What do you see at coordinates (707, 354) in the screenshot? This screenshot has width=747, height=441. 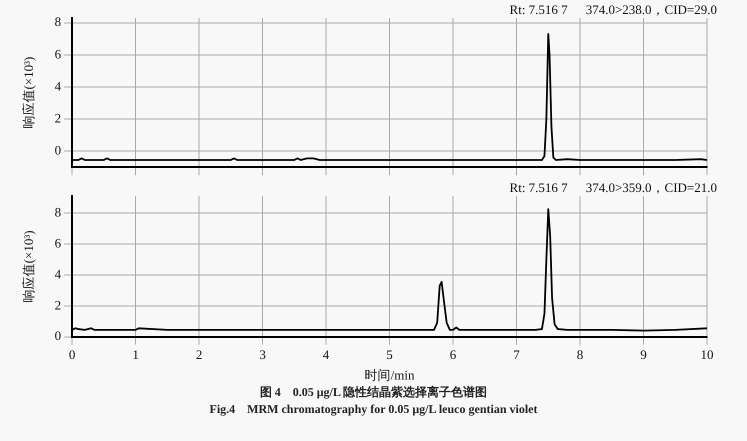 I see `x-tick-label: 10` at bounding box center [707, 354].